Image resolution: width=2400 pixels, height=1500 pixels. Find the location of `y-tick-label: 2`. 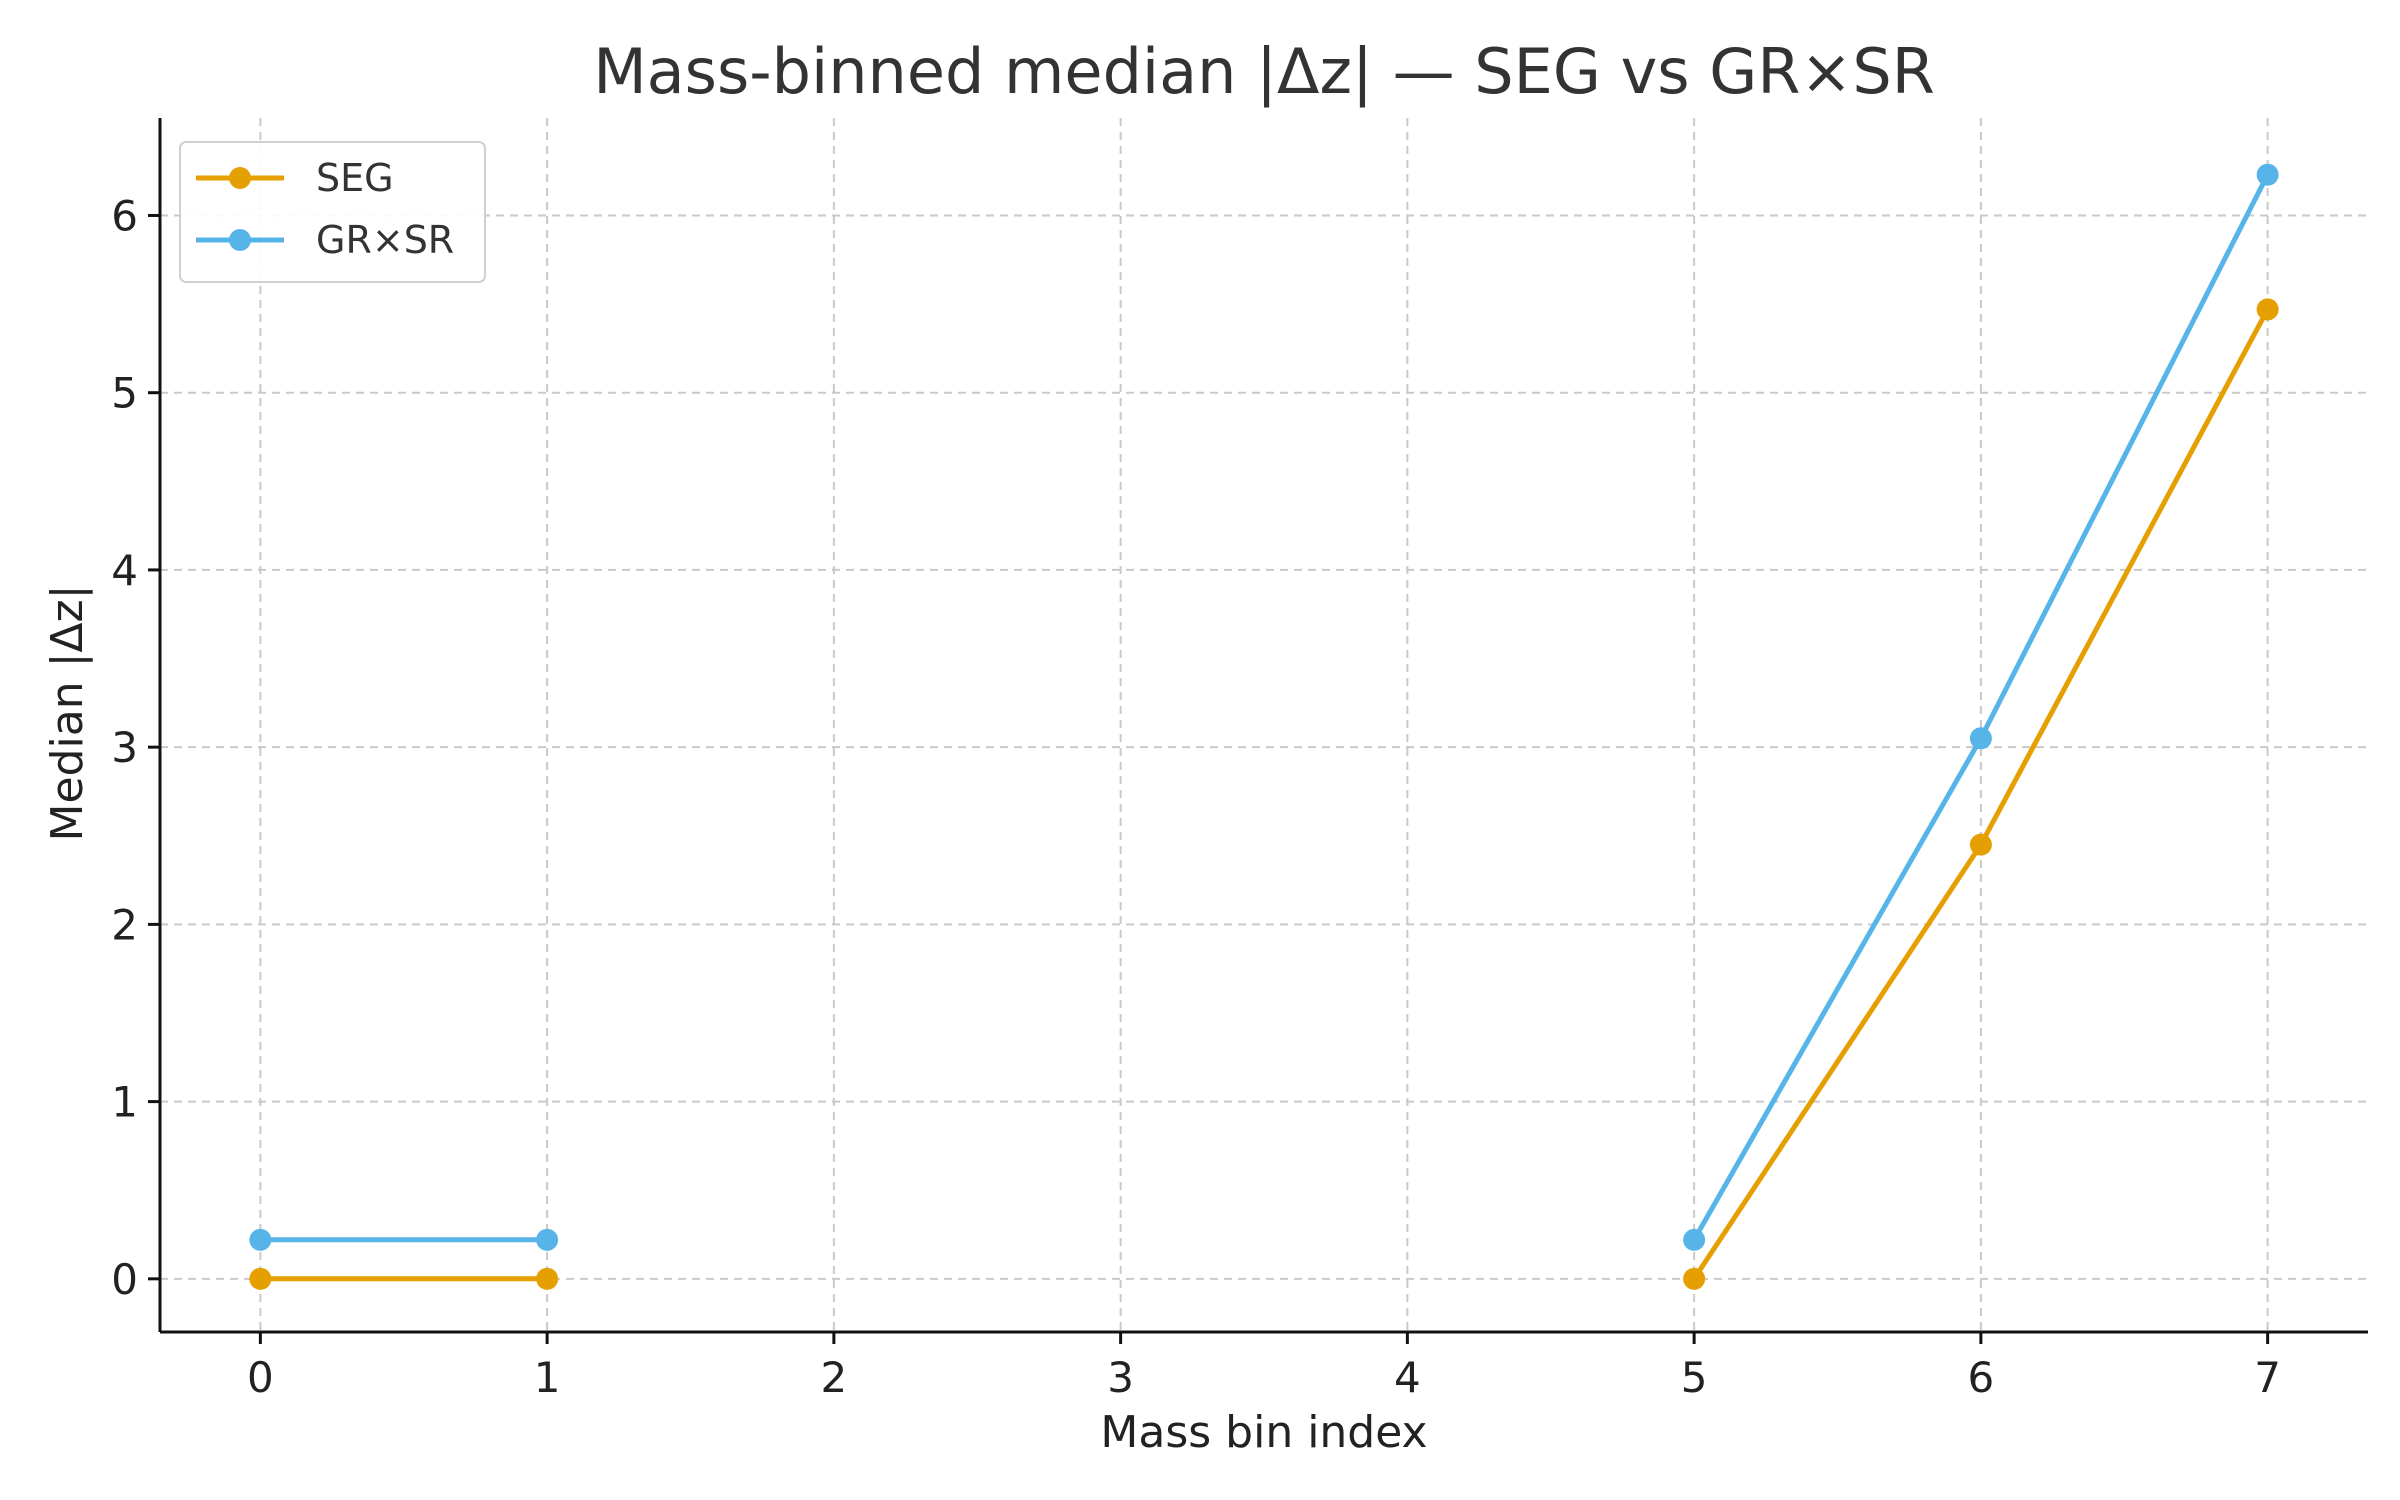

y-tick-label: 2 is located at coordinates (124, 924).